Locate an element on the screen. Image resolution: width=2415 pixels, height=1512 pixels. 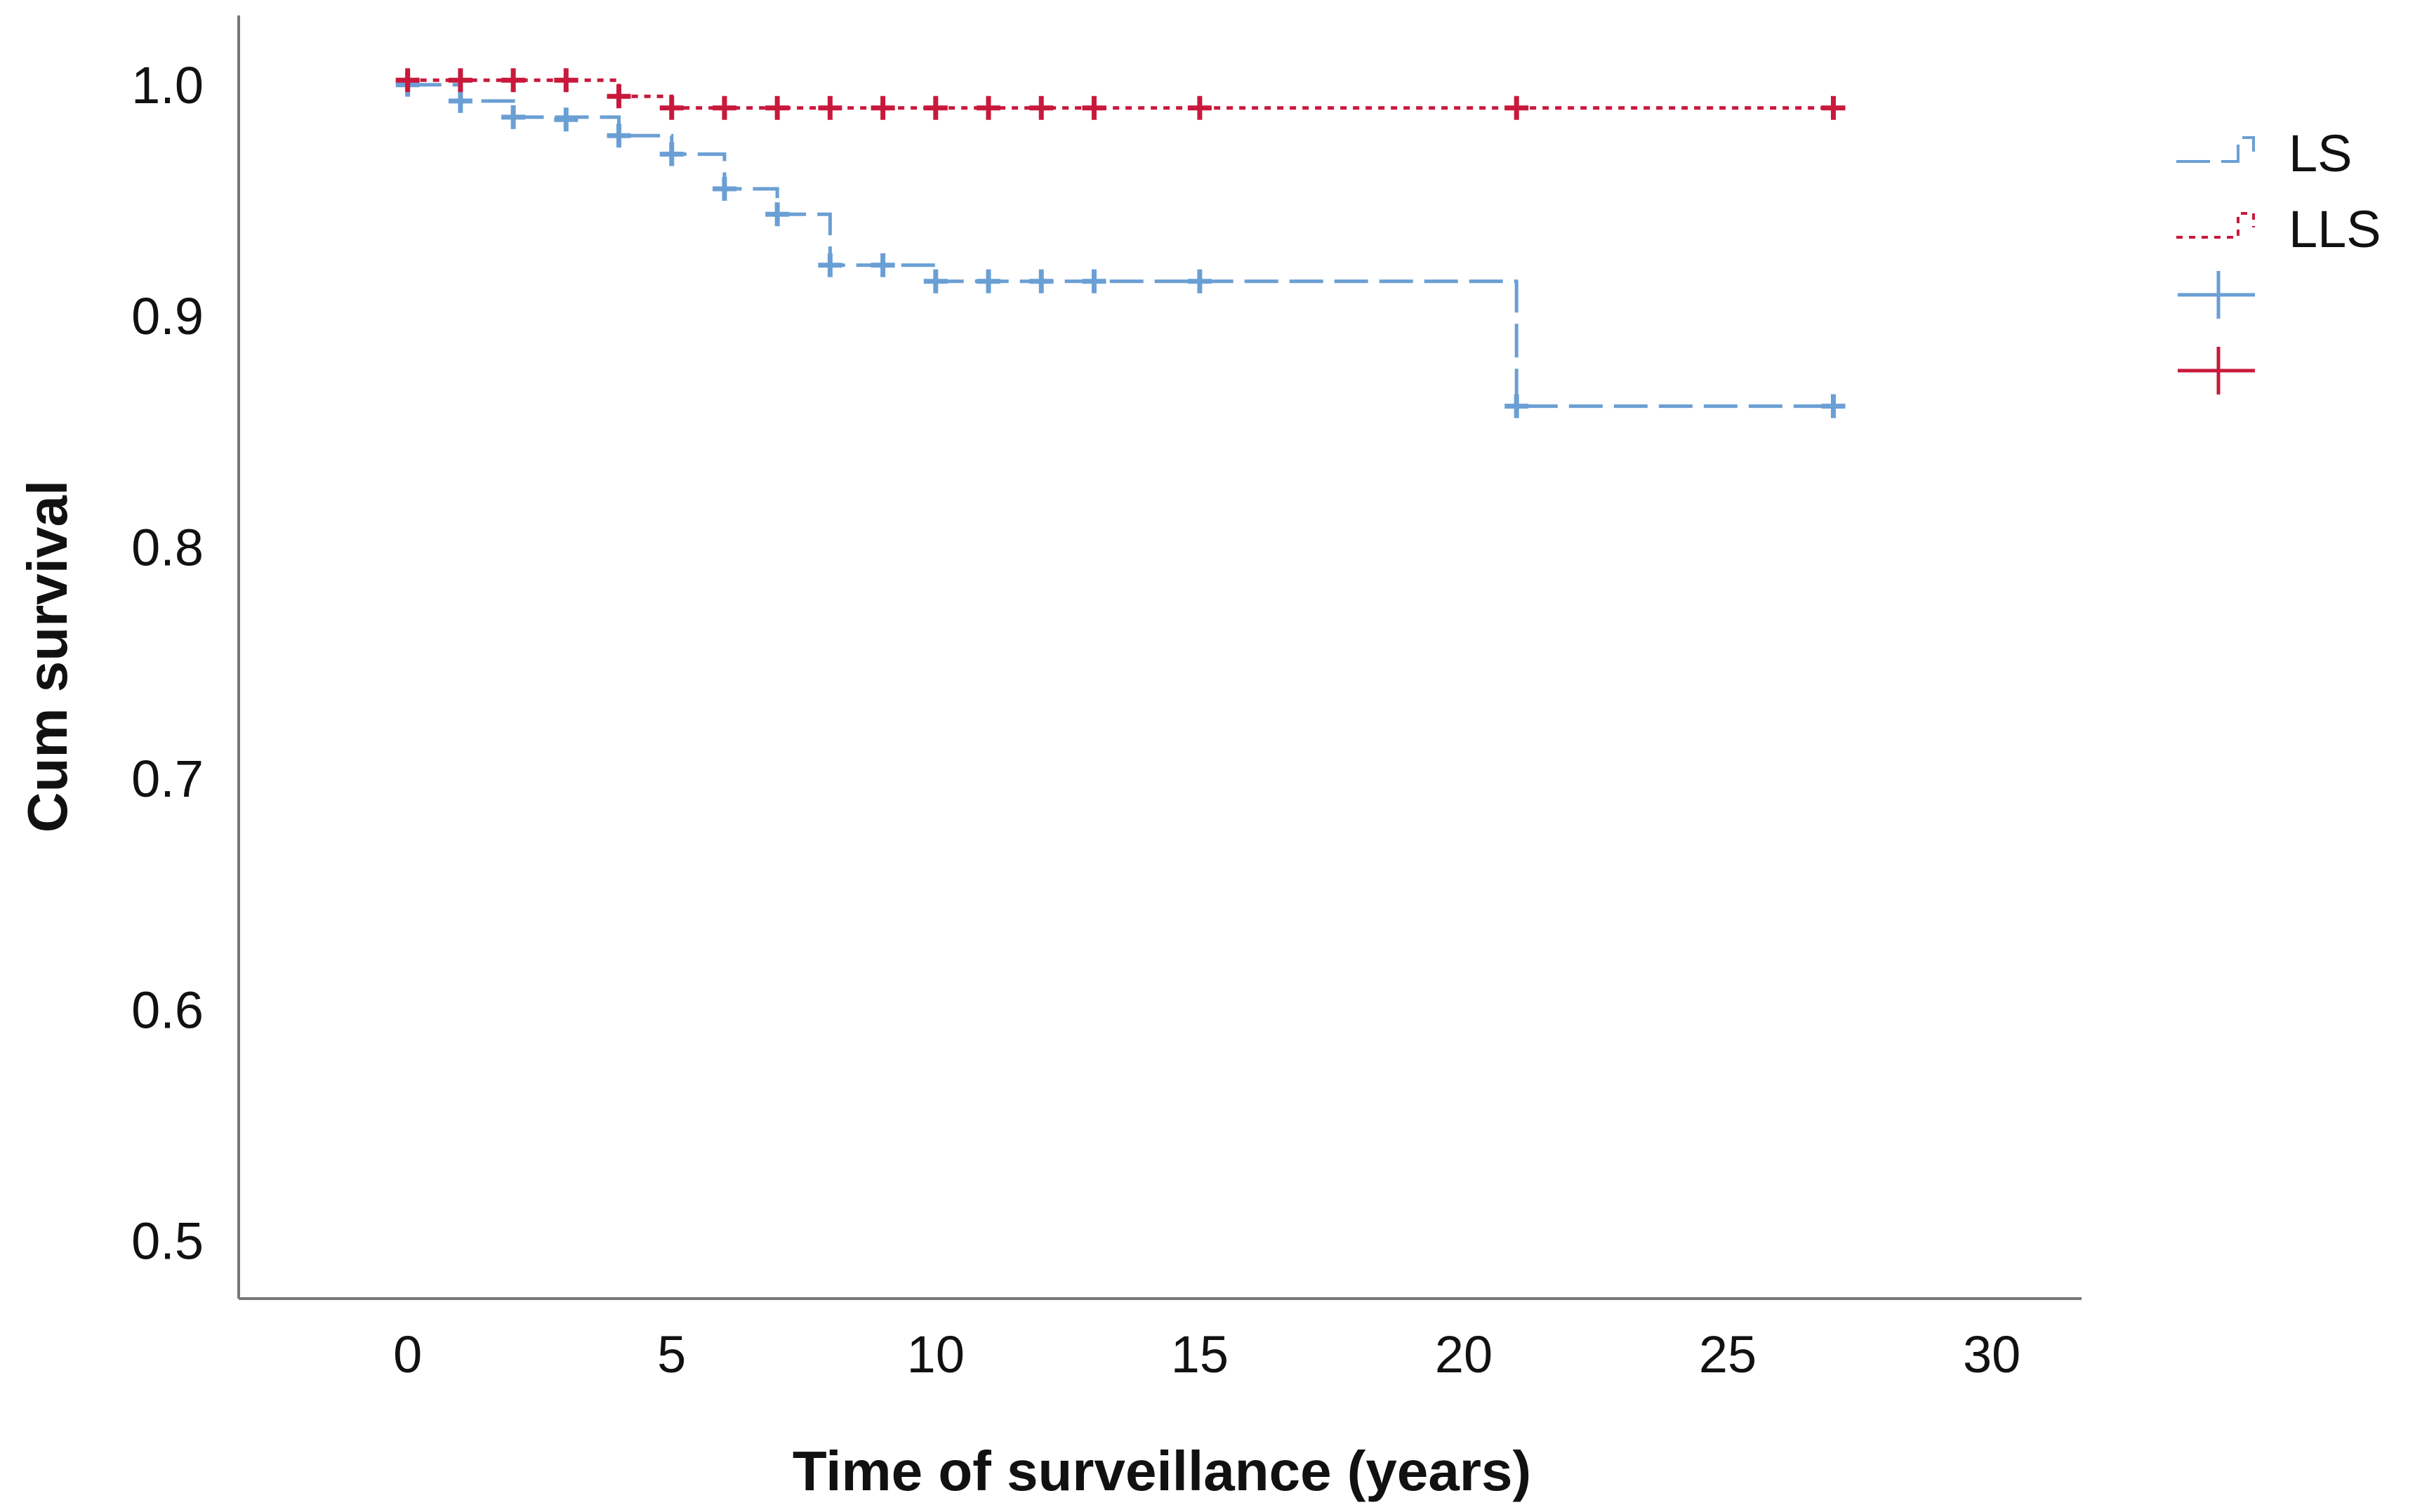
survival-curve-lls is located at coordinates (1120, 94).